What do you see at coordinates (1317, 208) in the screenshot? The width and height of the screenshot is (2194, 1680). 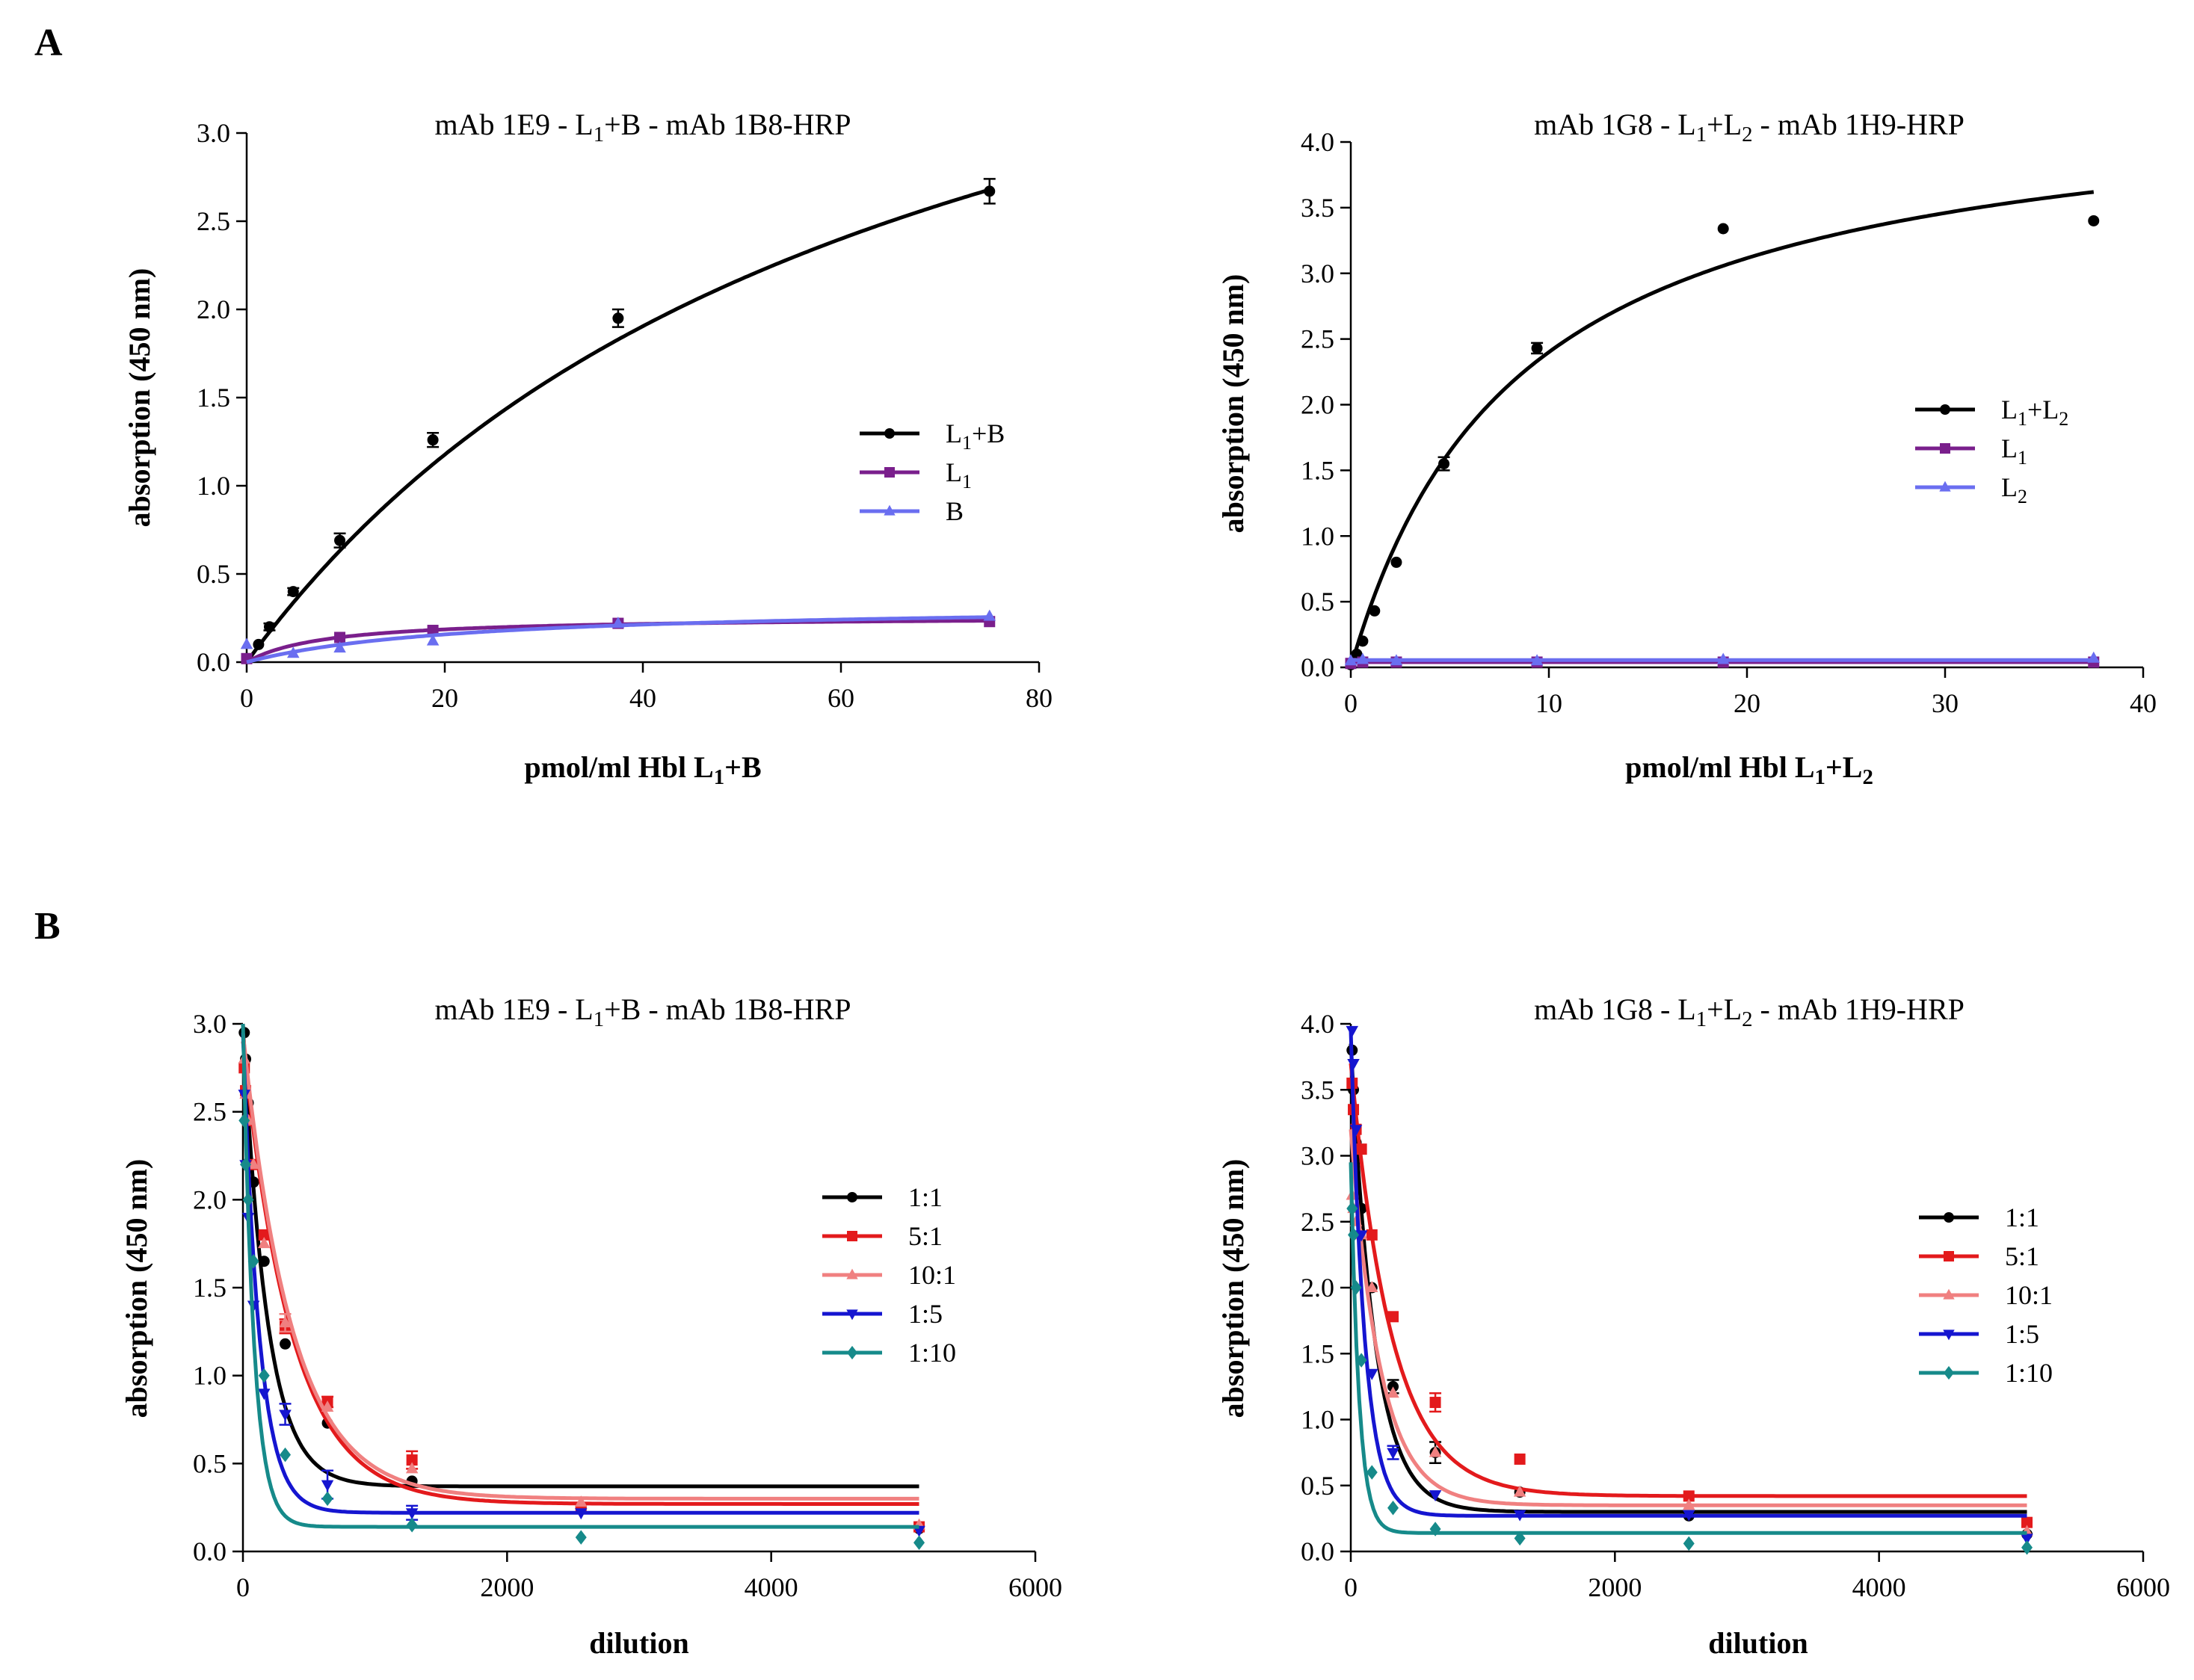 I see `y-tick-label: 3.5` at bounding box center [1317, 208].